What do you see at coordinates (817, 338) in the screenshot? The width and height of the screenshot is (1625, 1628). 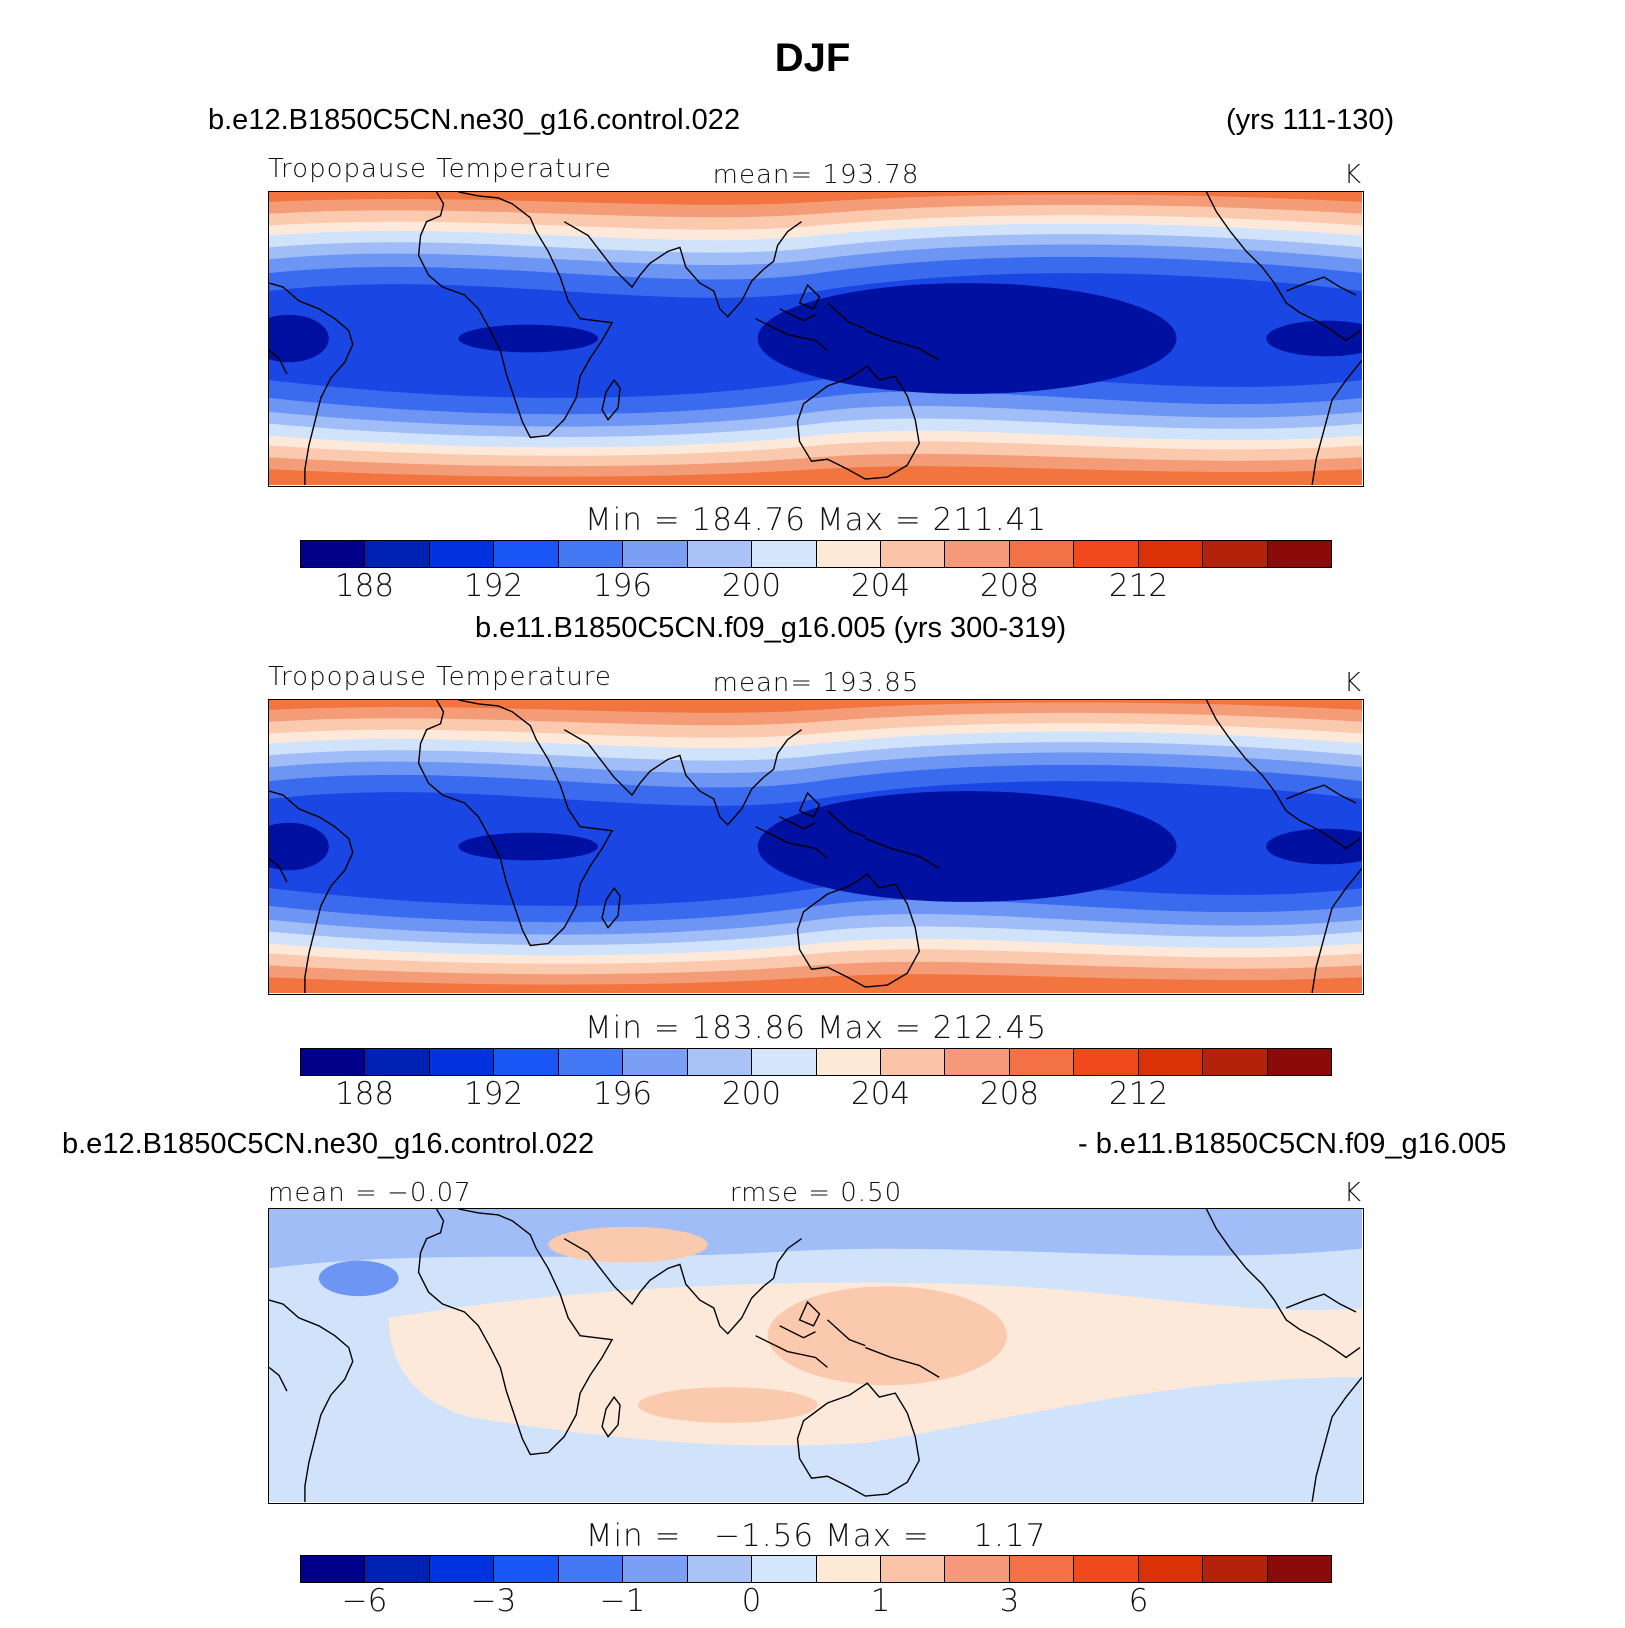 I see `panel1-map-svg` at bounding box center [817, 338].